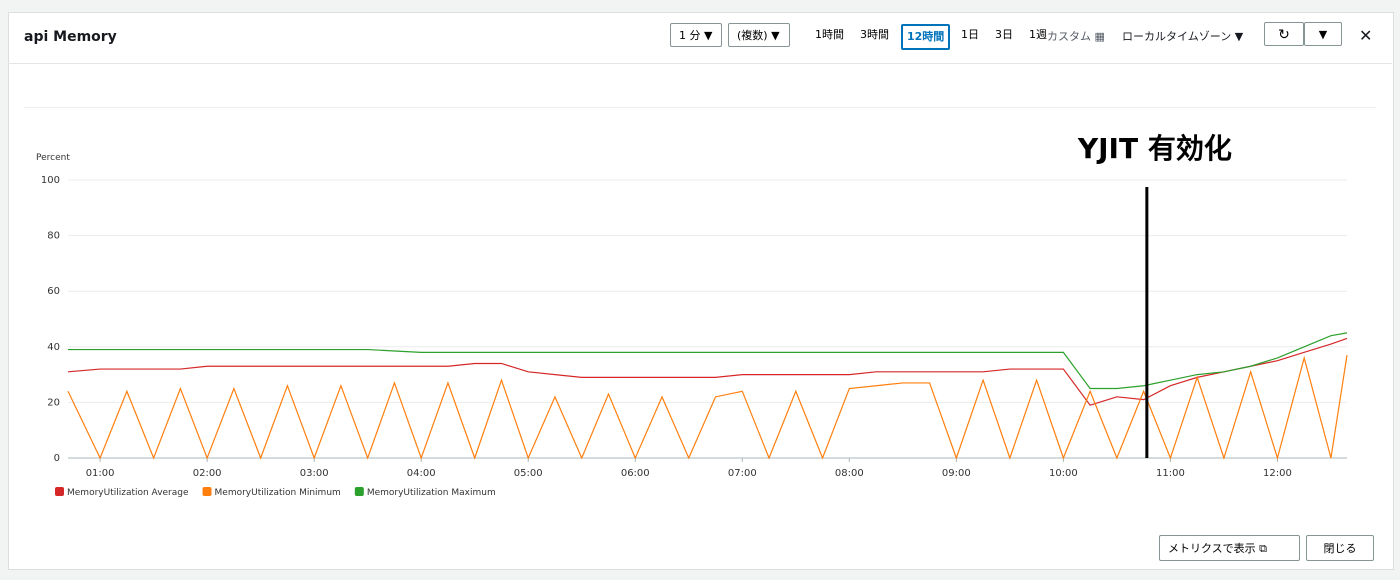 The height and width of the screenshot is (580, 1400). What do you see at coordinates (1284, 34) in the screenshot?
I see `refresh: ↻` at bounding box center [1284, 34].